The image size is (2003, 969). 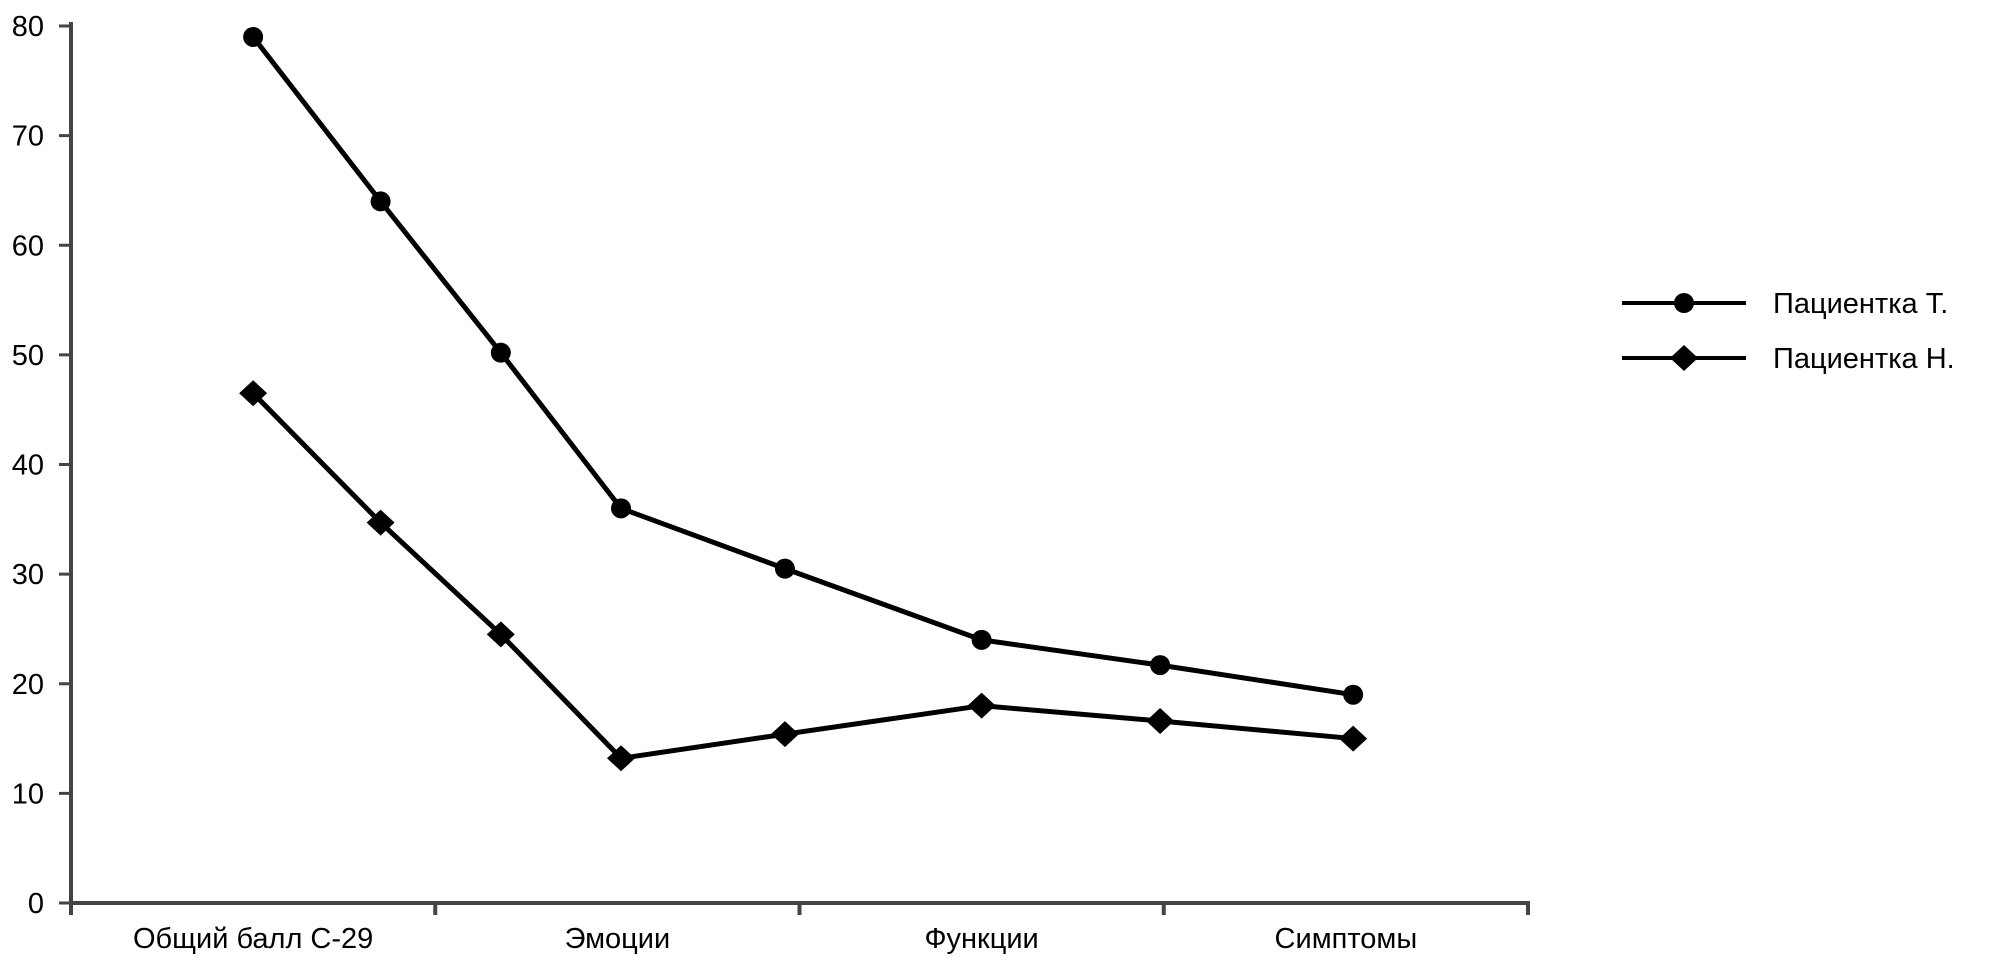 What do you see at coordinates (1346, 939) in the screenshot?
I see `x-tick-label: Симптомы` at bounding box center [1346, 939].